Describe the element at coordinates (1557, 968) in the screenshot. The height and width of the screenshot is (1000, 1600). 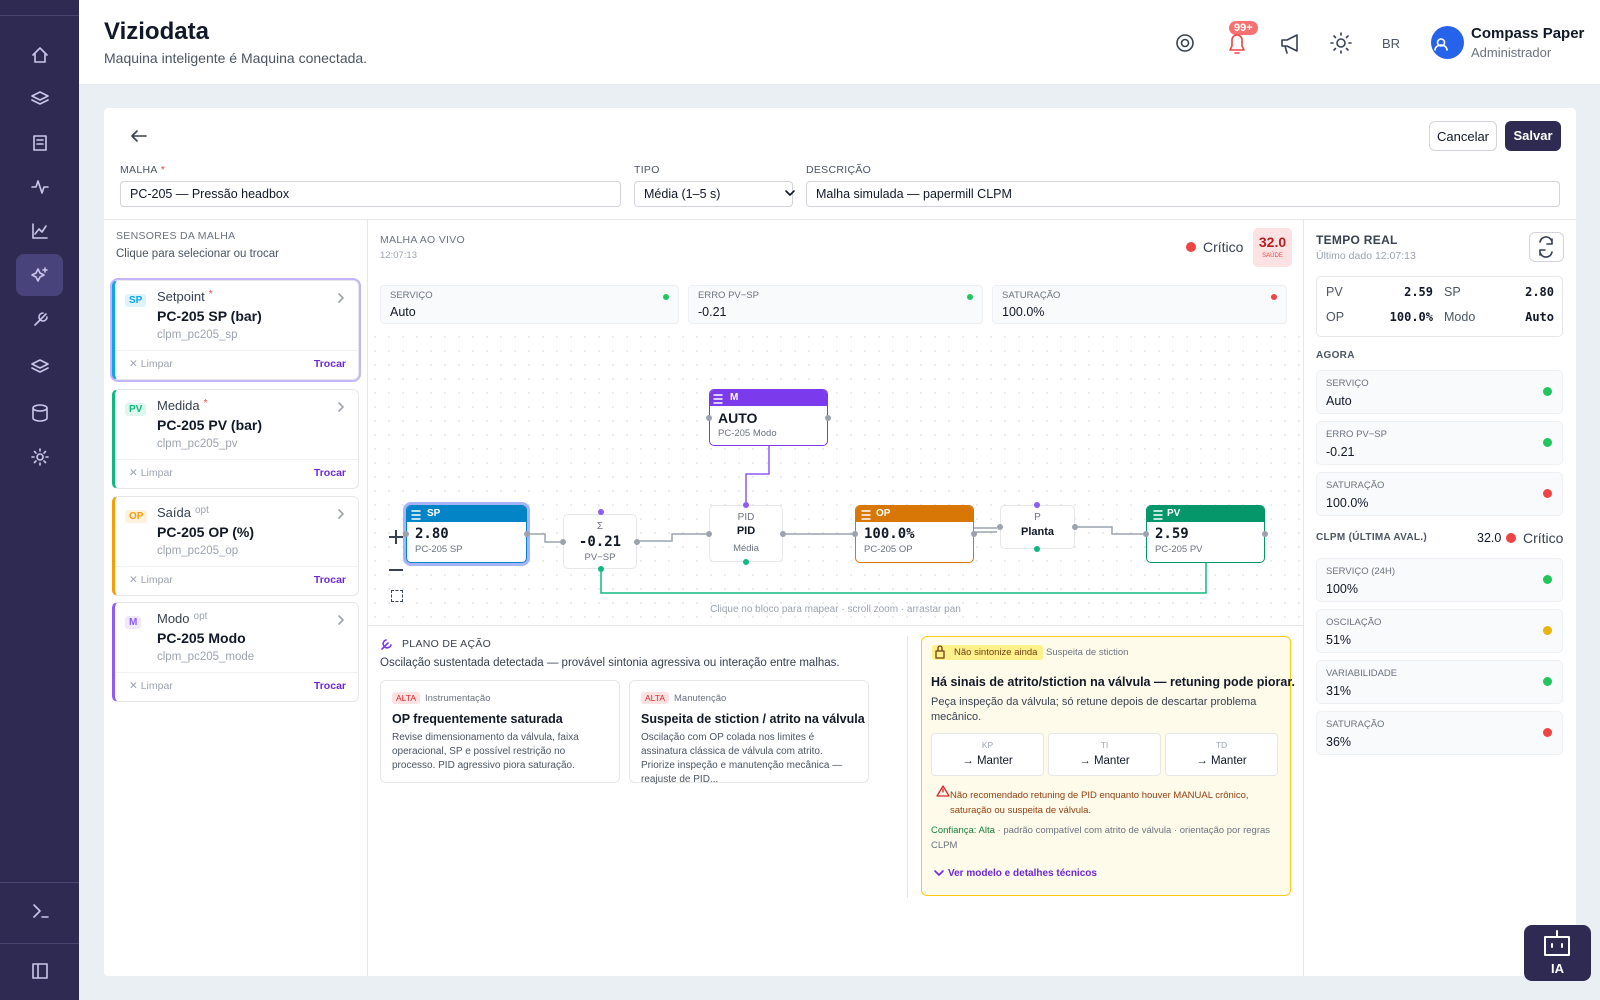
I see `assistant-label: IA` at that location.